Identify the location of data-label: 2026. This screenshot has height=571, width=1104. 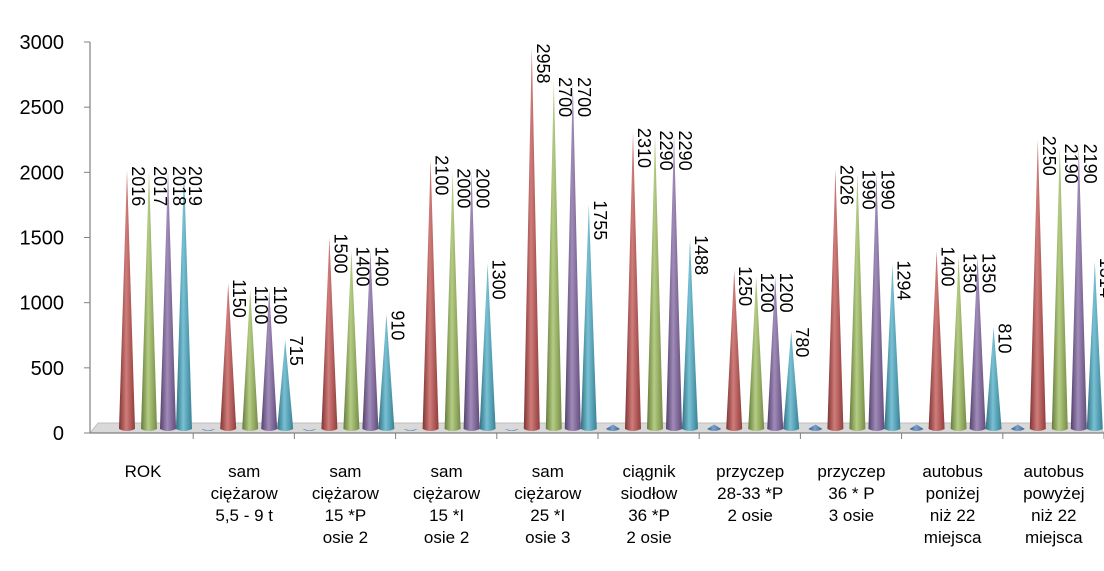
(846, 185).